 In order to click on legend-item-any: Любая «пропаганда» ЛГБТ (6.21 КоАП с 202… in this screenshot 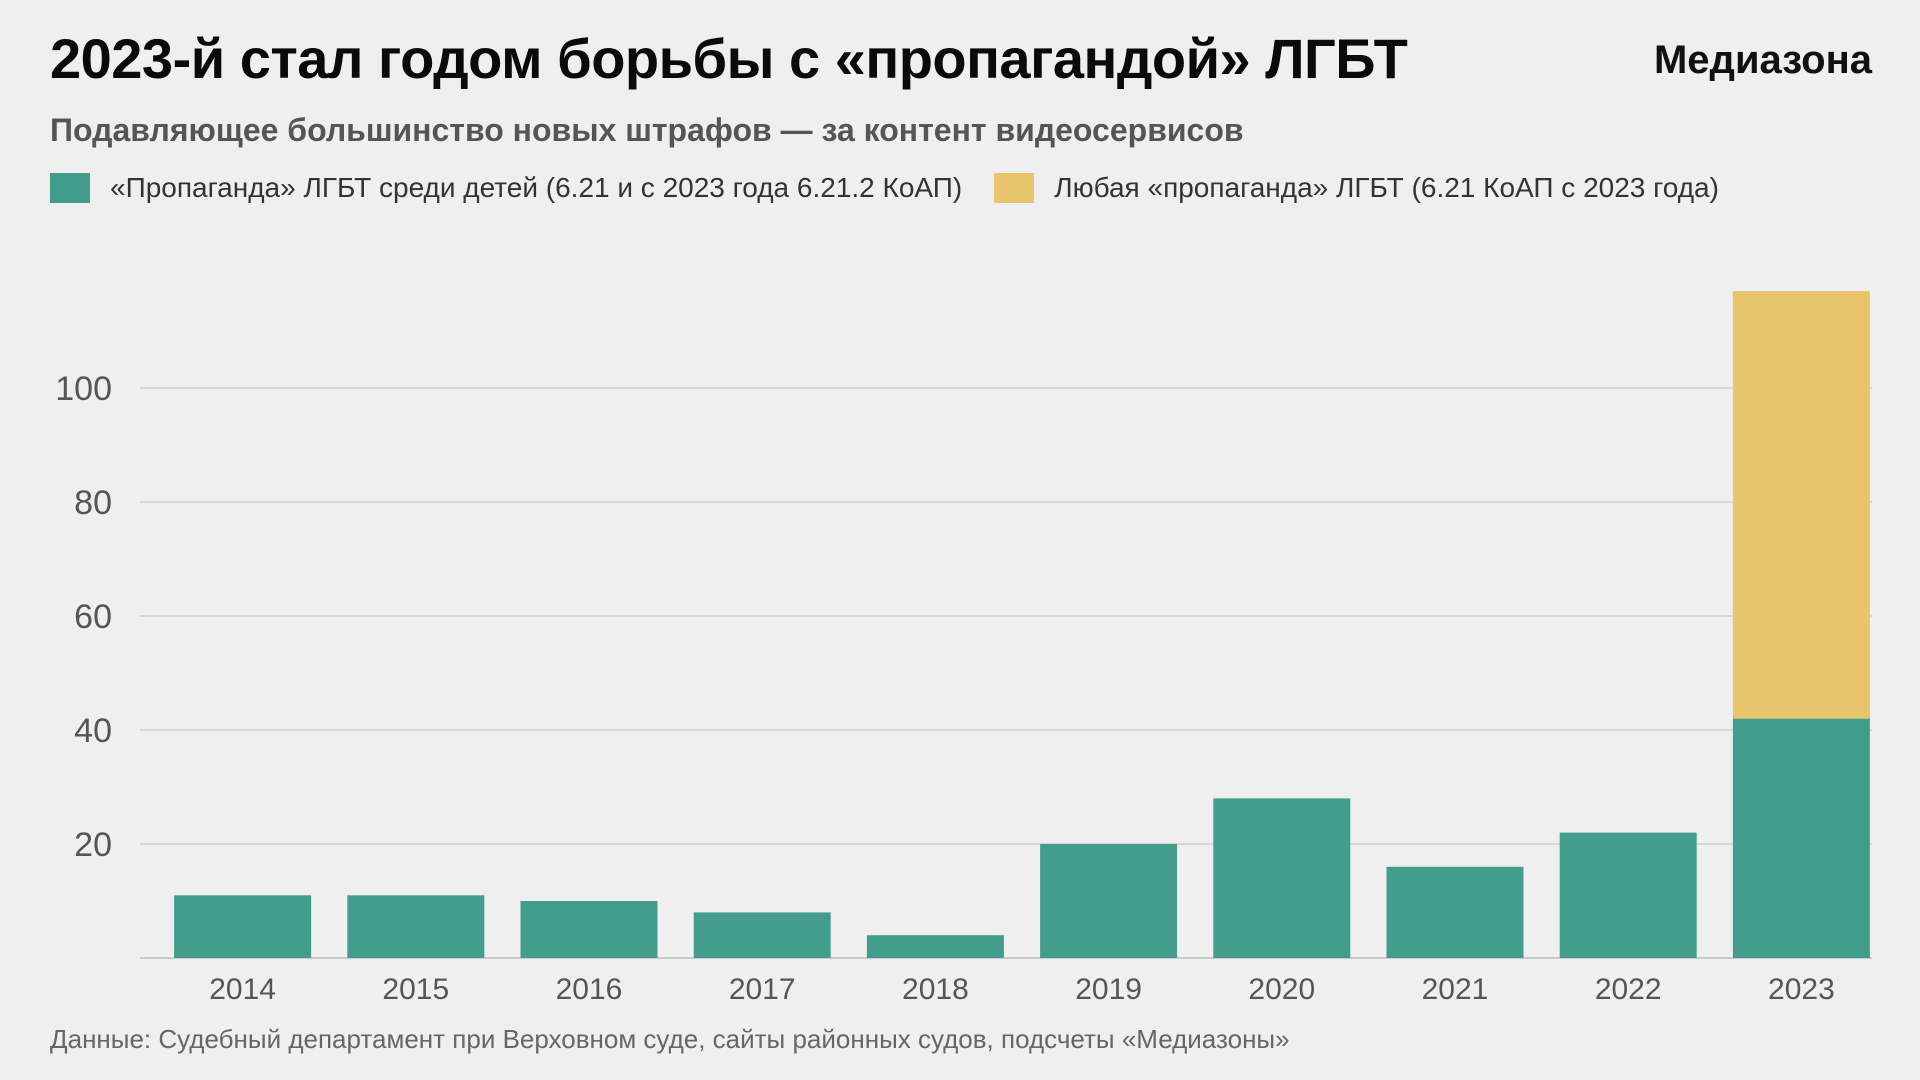, I will do `click(1356, 188)`.